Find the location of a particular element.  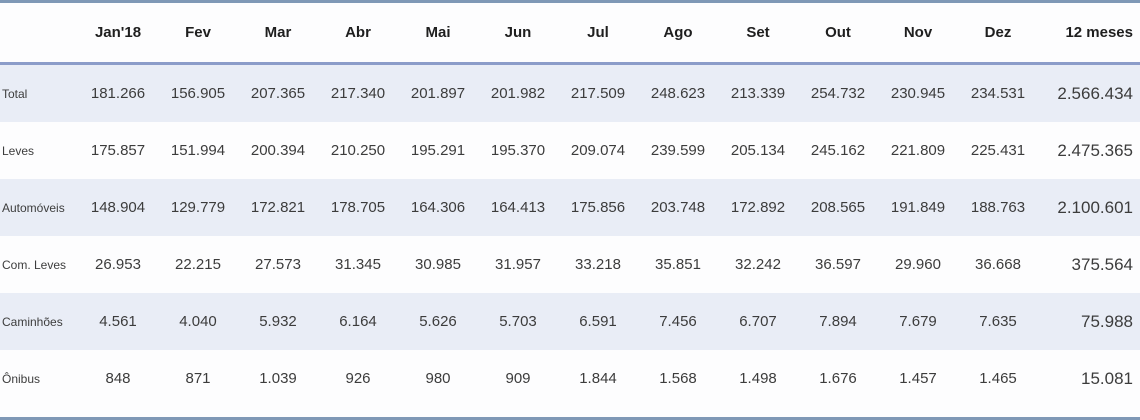

value-cell: 1.568 is located at coordinates (678, 378).